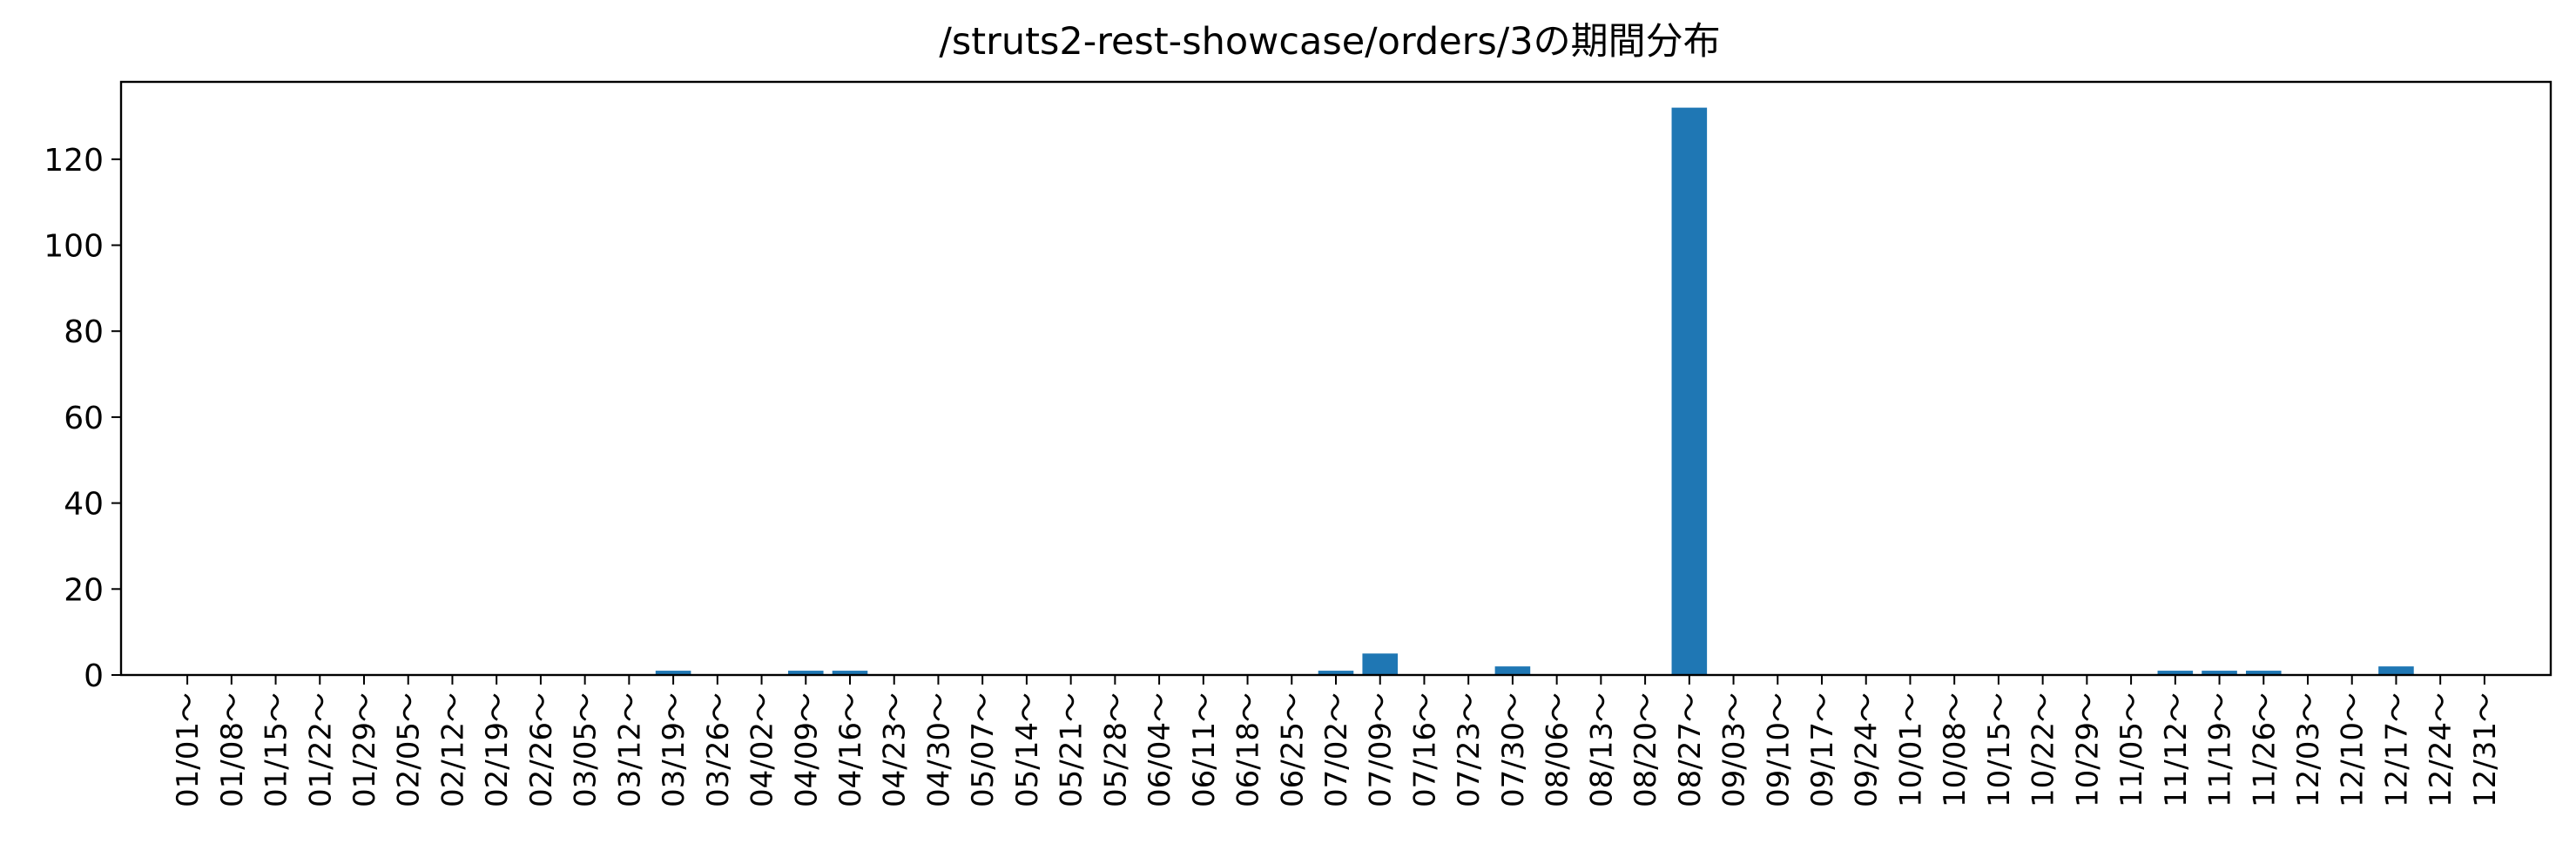  I want to click on x-tick-label: 05/28～, so click(1115, 749).